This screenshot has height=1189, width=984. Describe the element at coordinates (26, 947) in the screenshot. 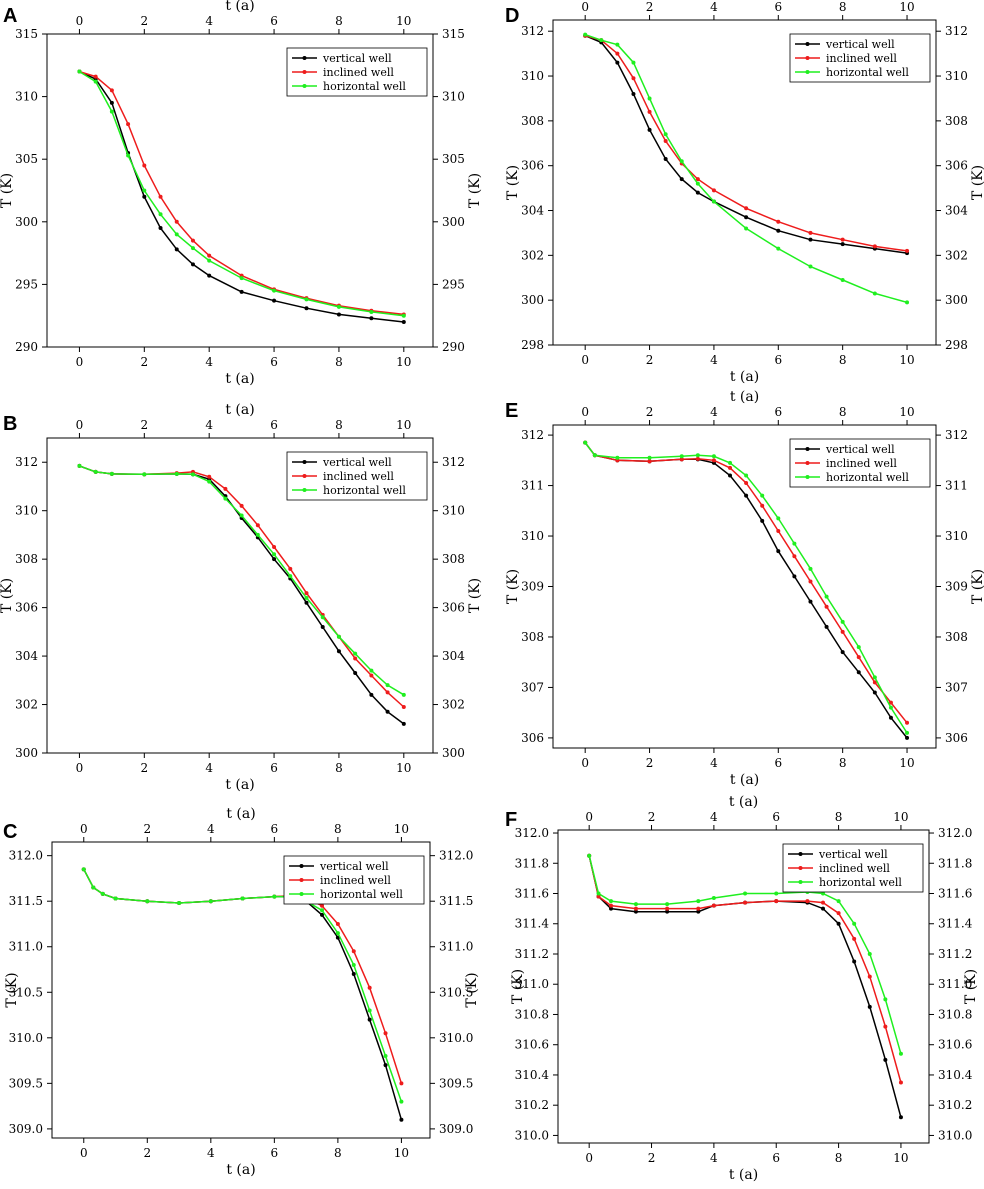

I see `y-tick-label: 311.0` at that location.